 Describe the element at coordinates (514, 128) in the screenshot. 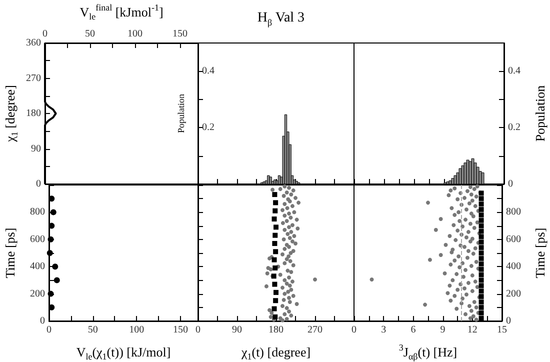

I see `y2-tick-label: 0.2` at that location.